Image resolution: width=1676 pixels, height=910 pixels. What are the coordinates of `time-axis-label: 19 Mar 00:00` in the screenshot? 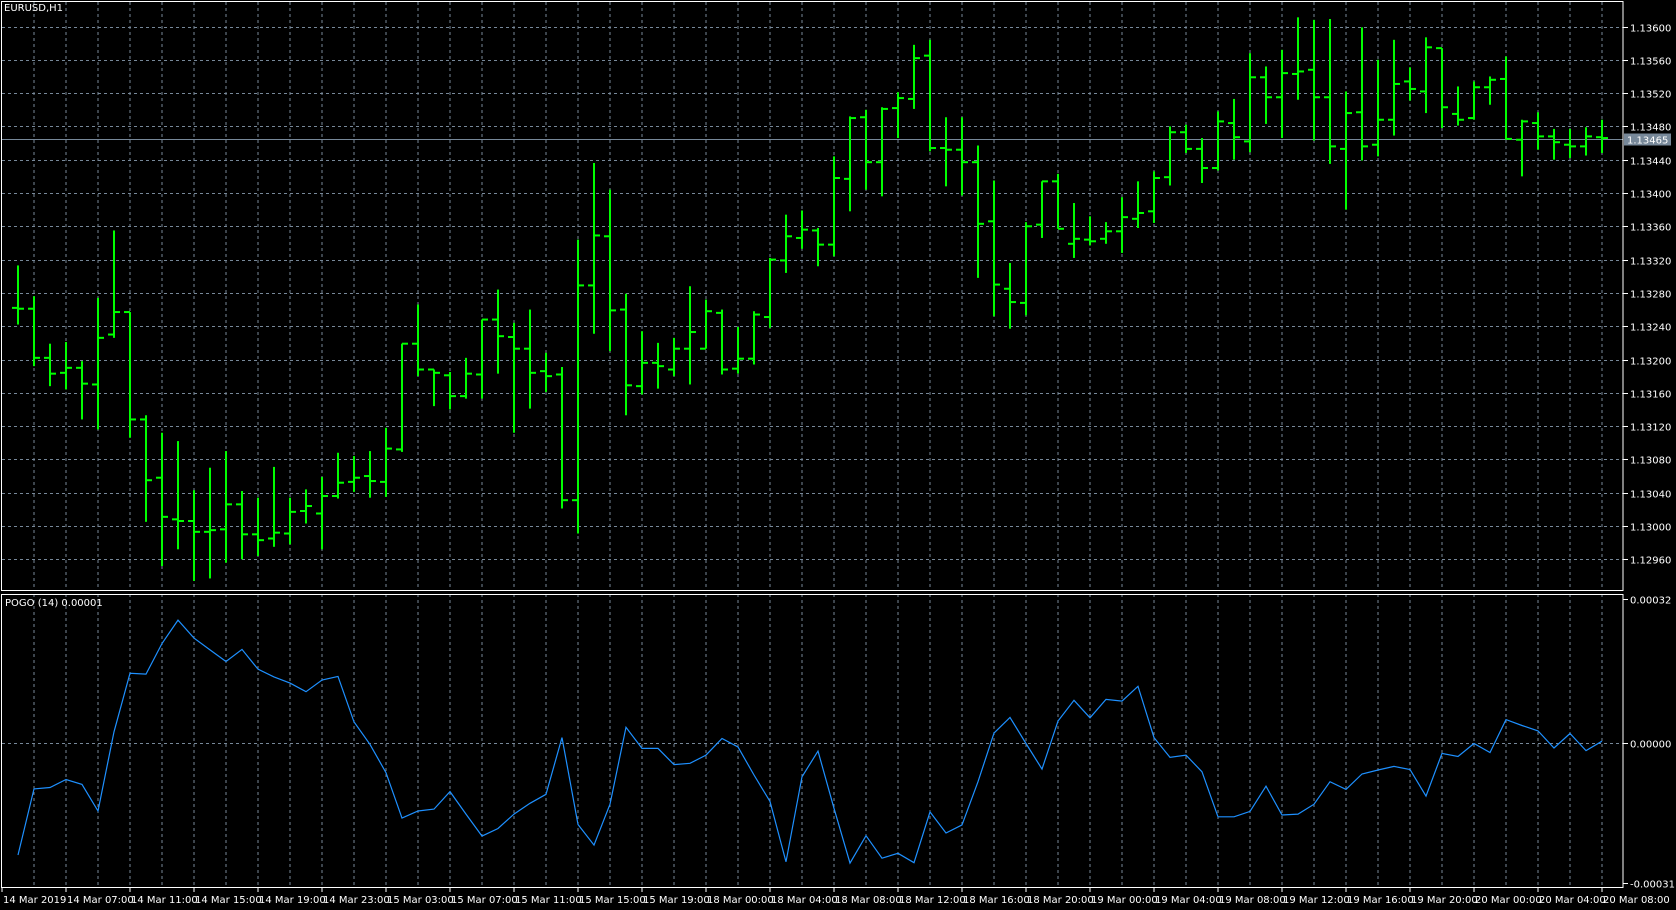 It's located at (1124, 900).